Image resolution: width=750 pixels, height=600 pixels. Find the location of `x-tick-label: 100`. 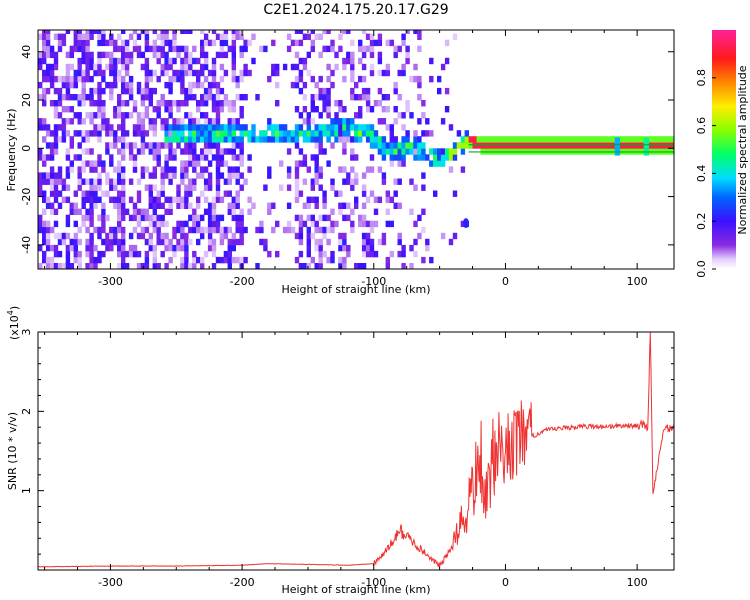

x-tick-label: 100 is located at coordinates (637, 281).